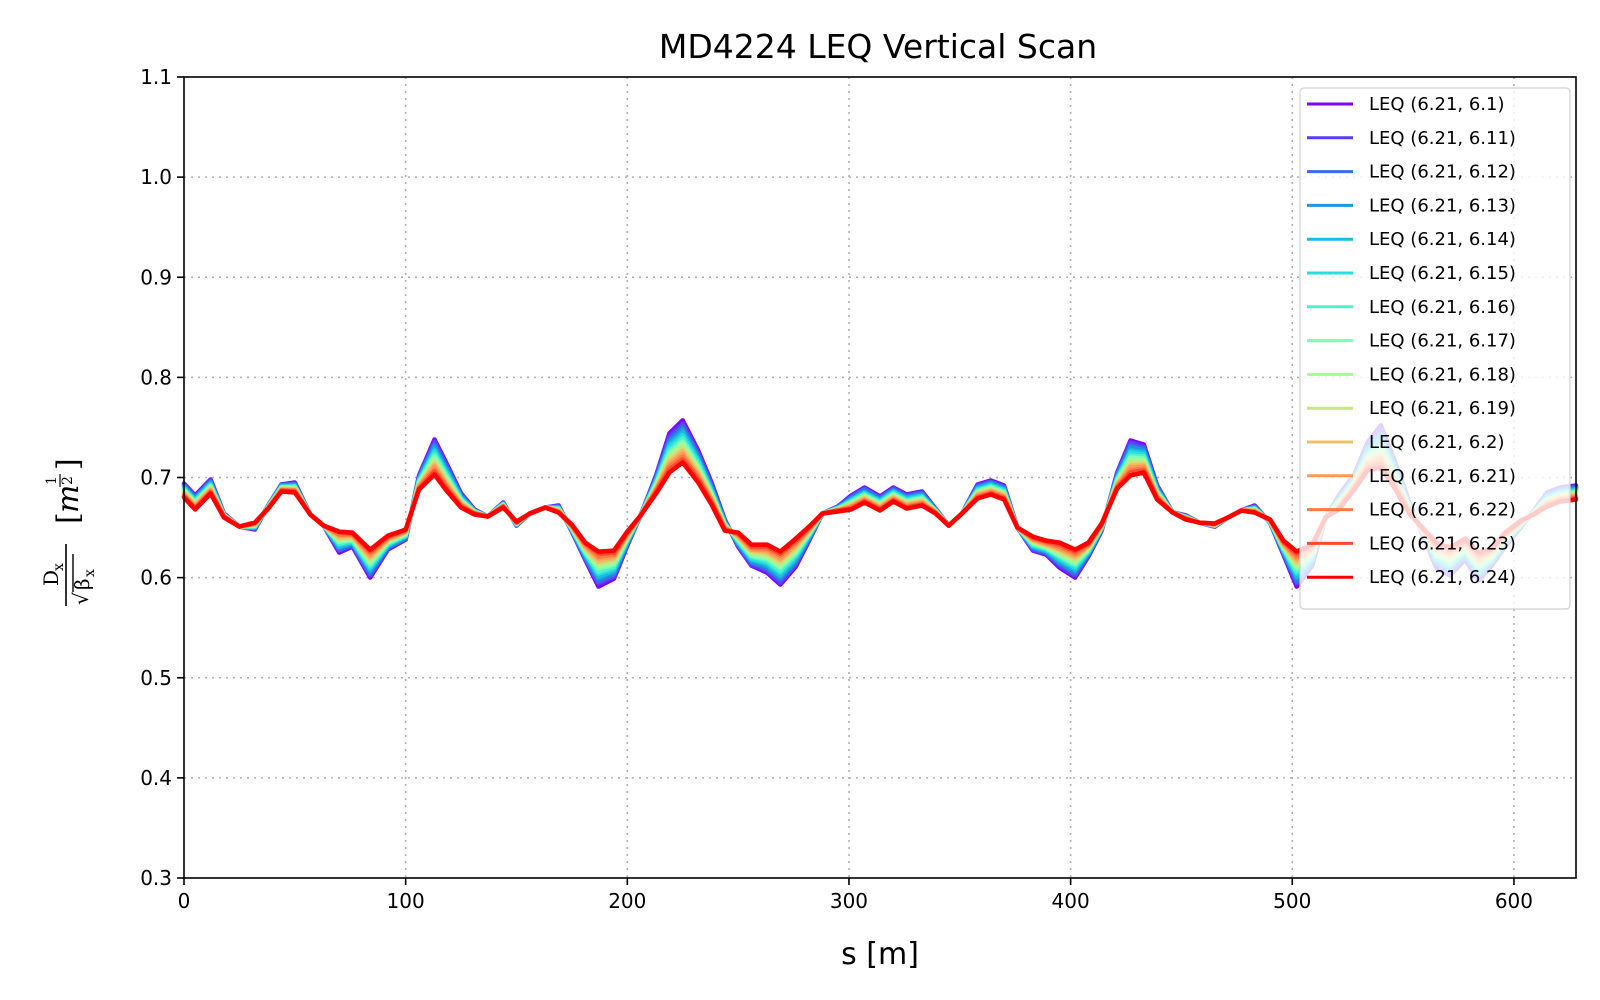 The image size is (1600, 1000). I want to click on y-tick-label: 0.6, so click(156, 578).